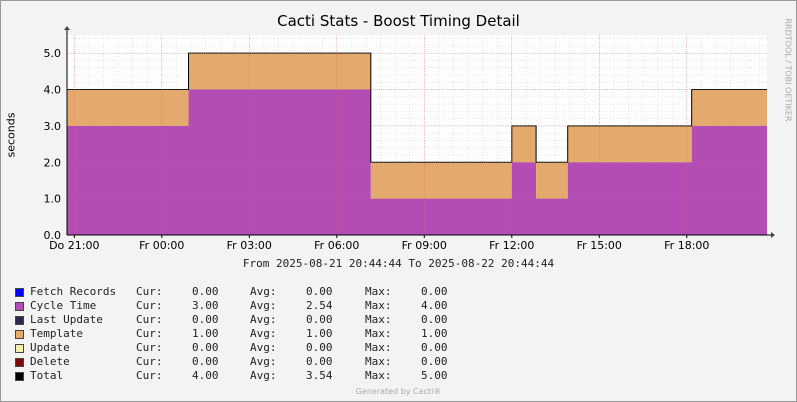 This screenshot has width=797, height=402. I want to click on legend-cur-value: 1.00, so click(205, 333).